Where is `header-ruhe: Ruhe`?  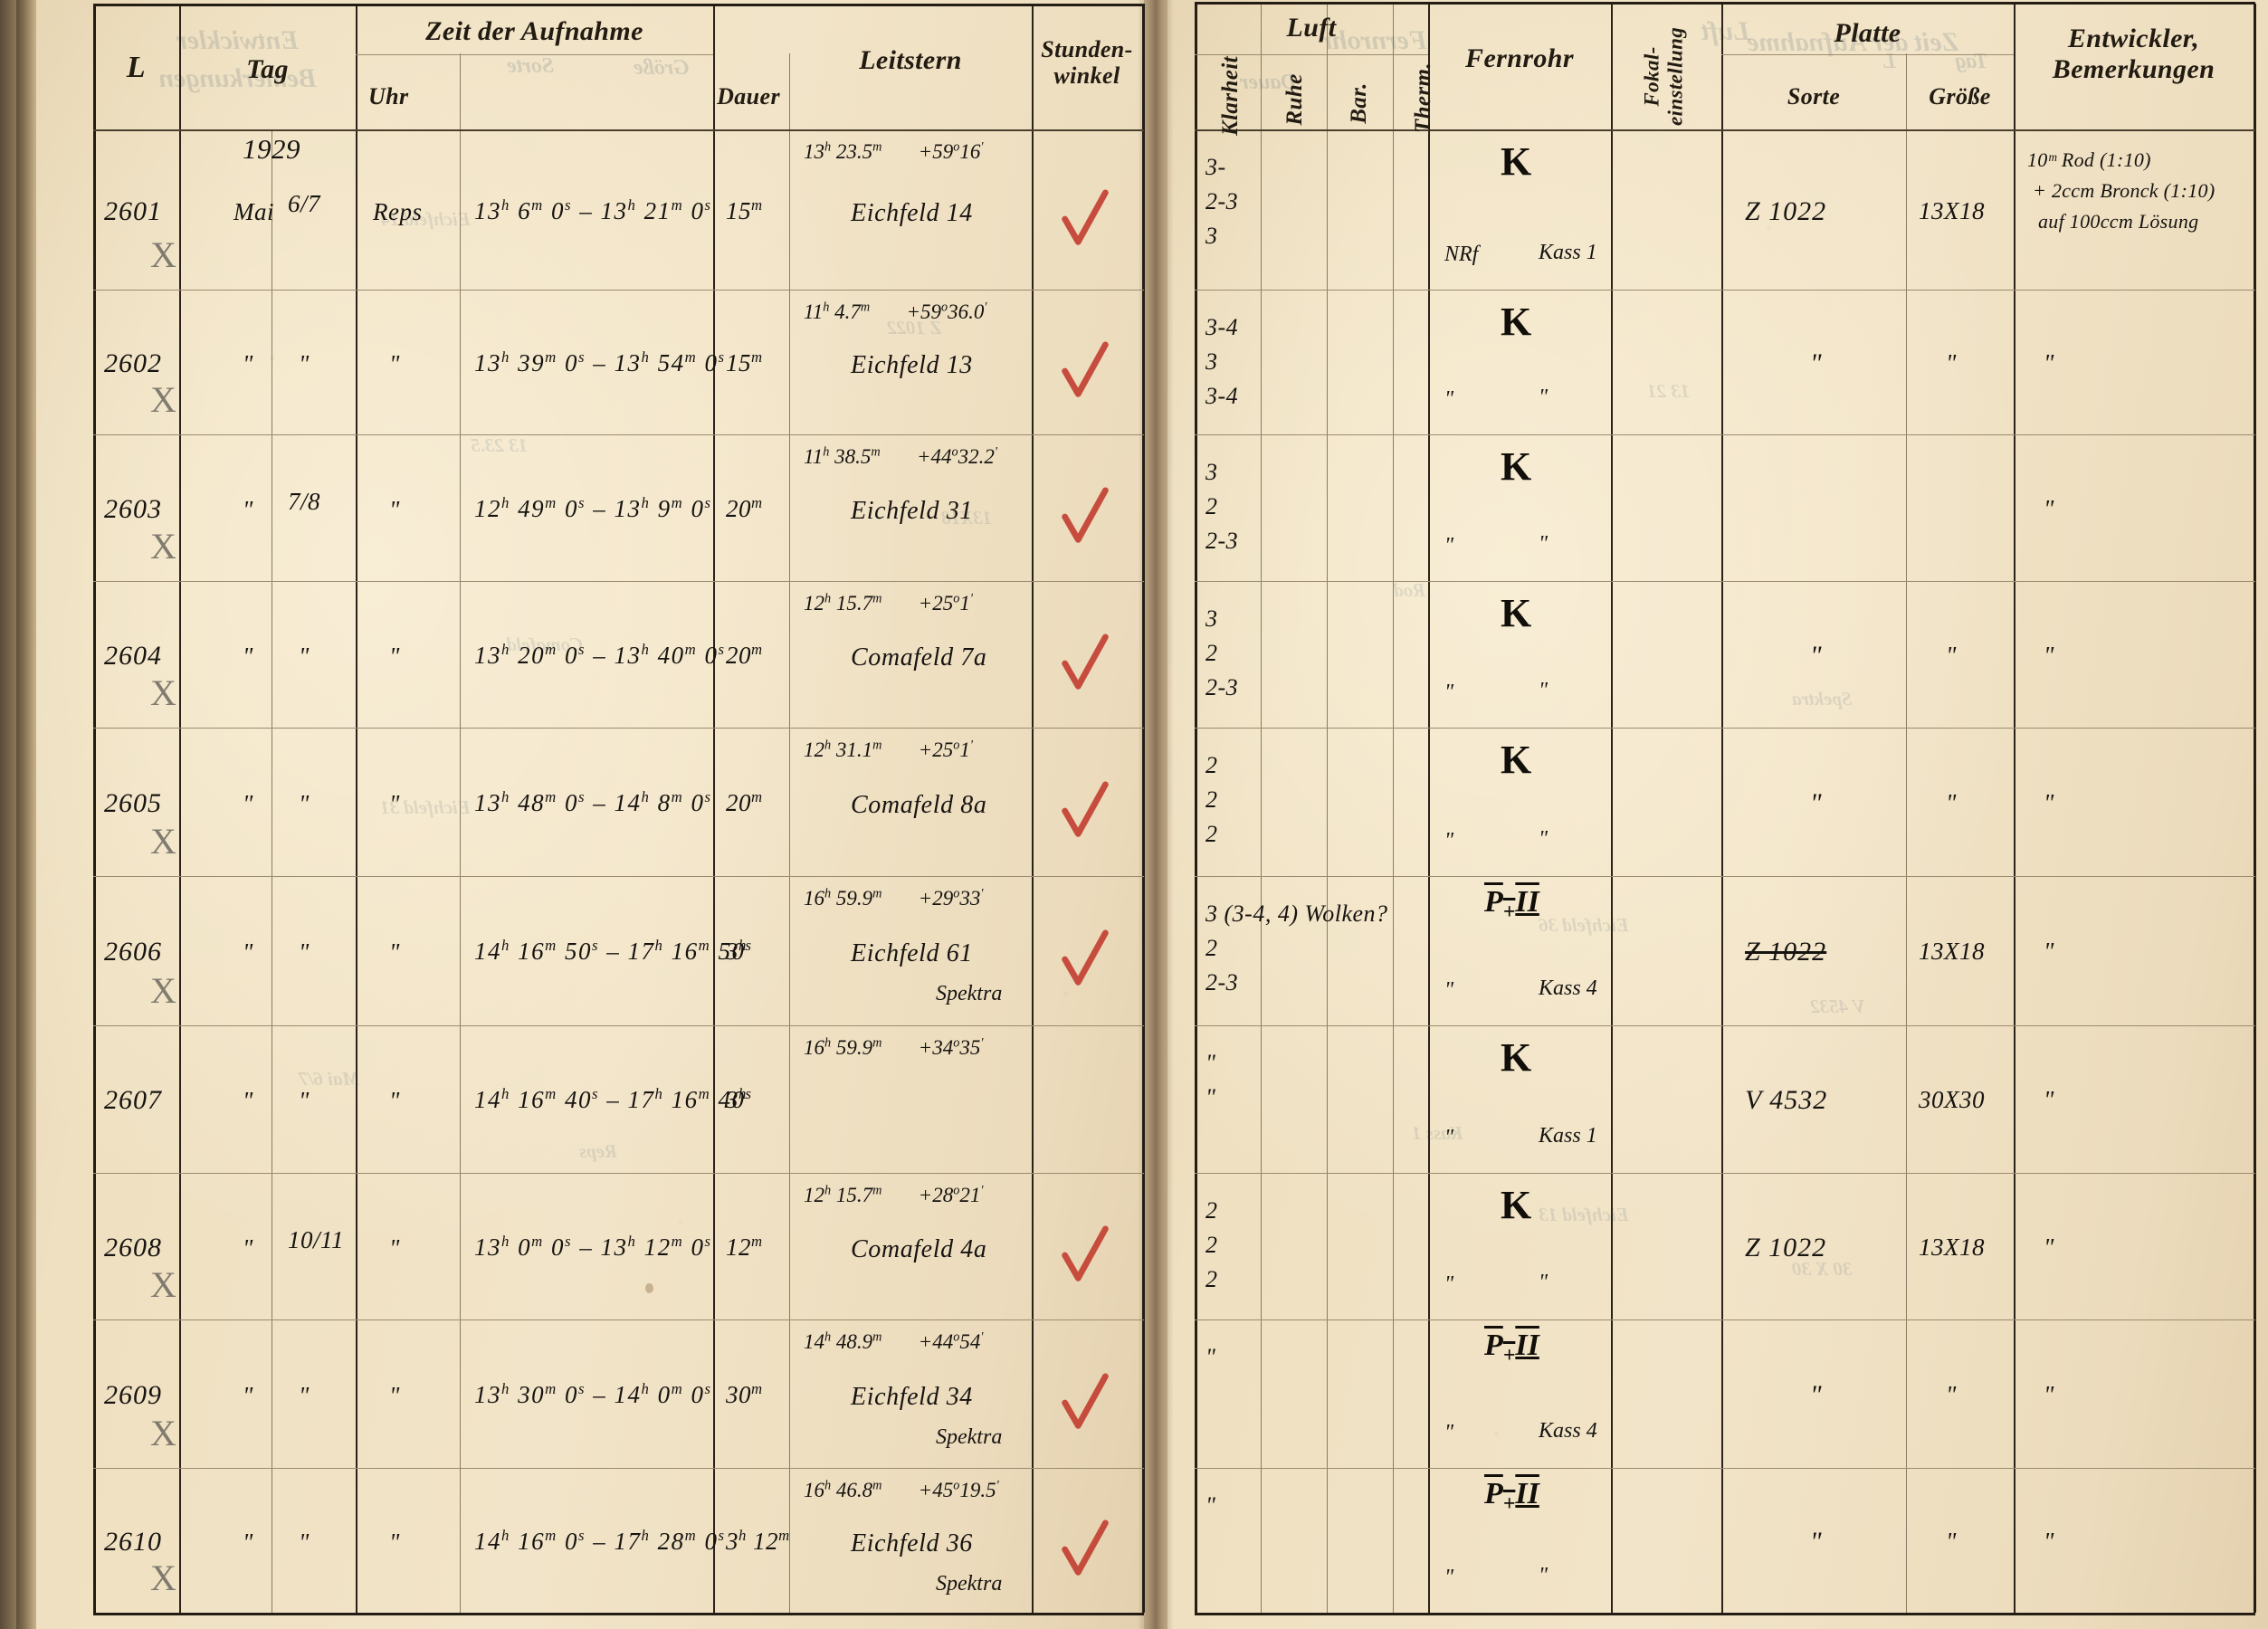 header-ruhe: Ruhe is located at coordinates (1294, 100).